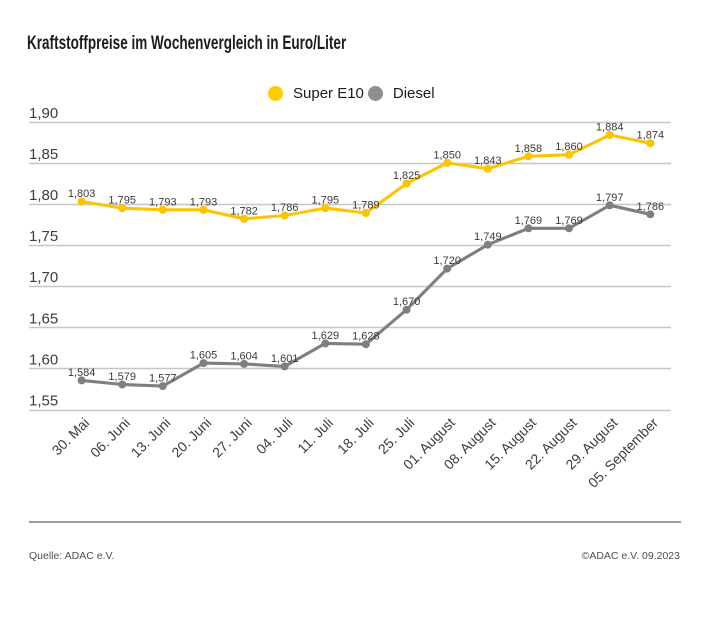 Image resolution: width=710 pixels, height=623 pixels. I want to click on svg-text: 1,605, so click(204, 356).